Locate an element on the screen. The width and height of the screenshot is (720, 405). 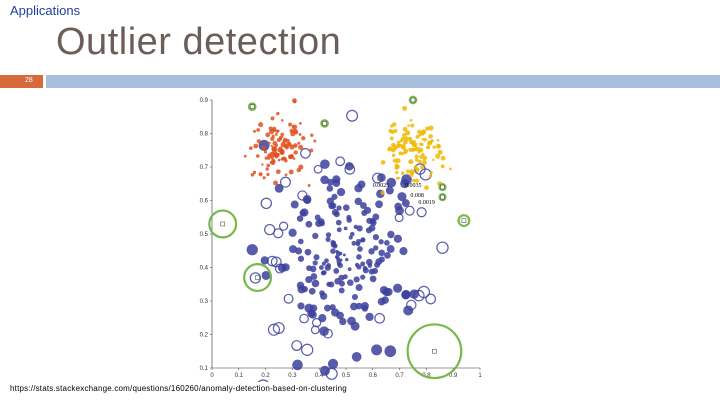
outlier-ring is located at coordinates (258, 278).